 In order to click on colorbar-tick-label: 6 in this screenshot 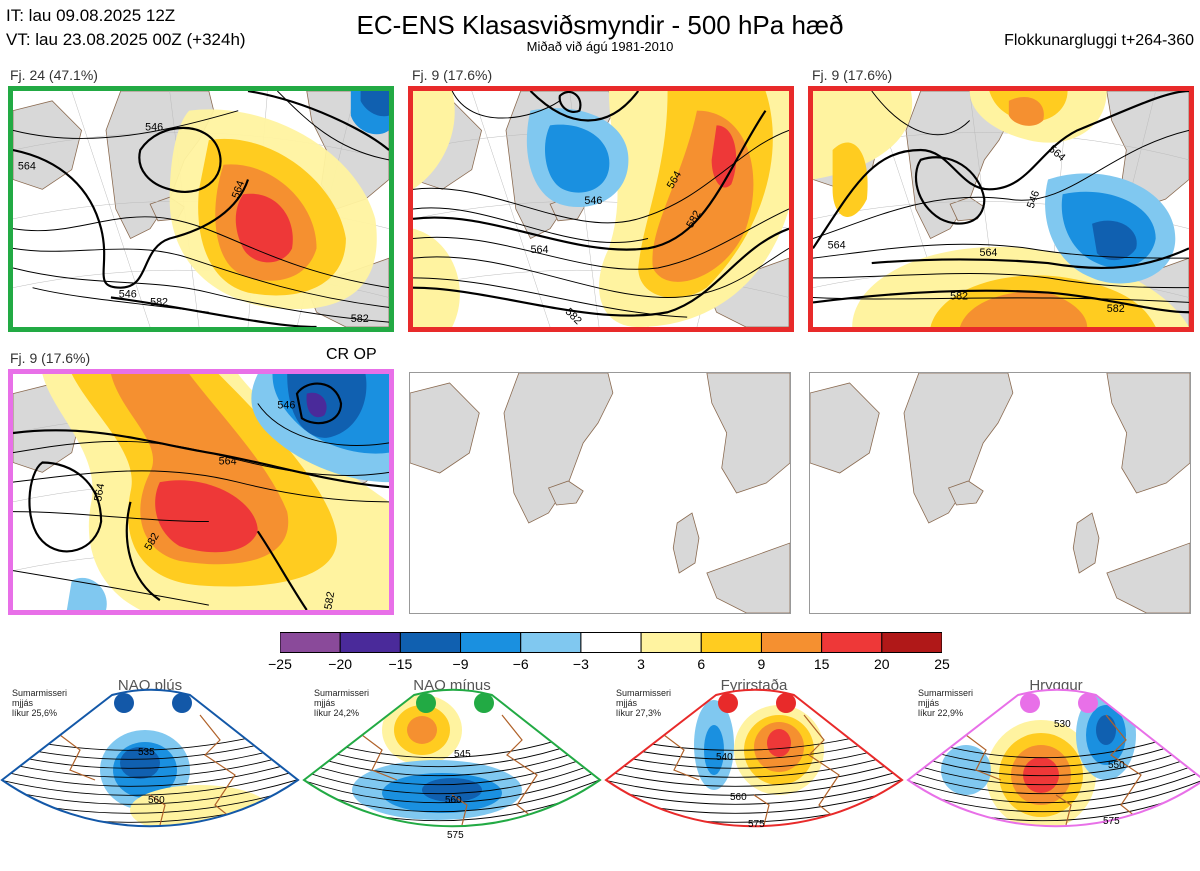, I will do `click(701, 664)`.